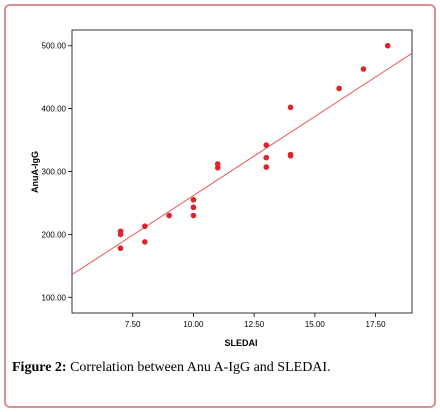  What do you see at coordinates (54, 46) in the screenshot?
I see `y-tick-label: 500.00` at bounding box center [54, 46].